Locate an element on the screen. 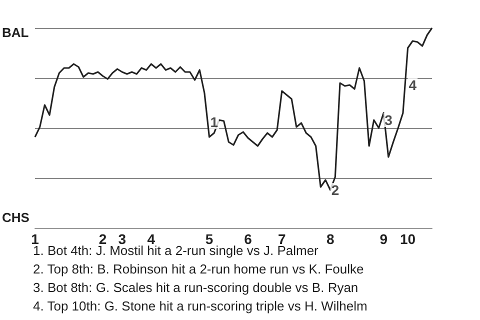 This screenshot has height=320, width=480. text: CHS is located at coordinates (16, 217).